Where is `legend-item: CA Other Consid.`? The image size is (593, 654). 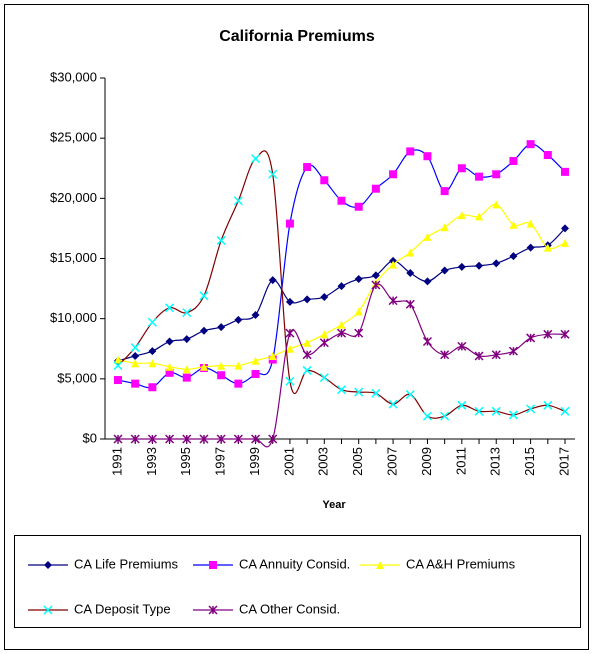
legend-item: CA Other Consid. is located at coordinates (266, 608).